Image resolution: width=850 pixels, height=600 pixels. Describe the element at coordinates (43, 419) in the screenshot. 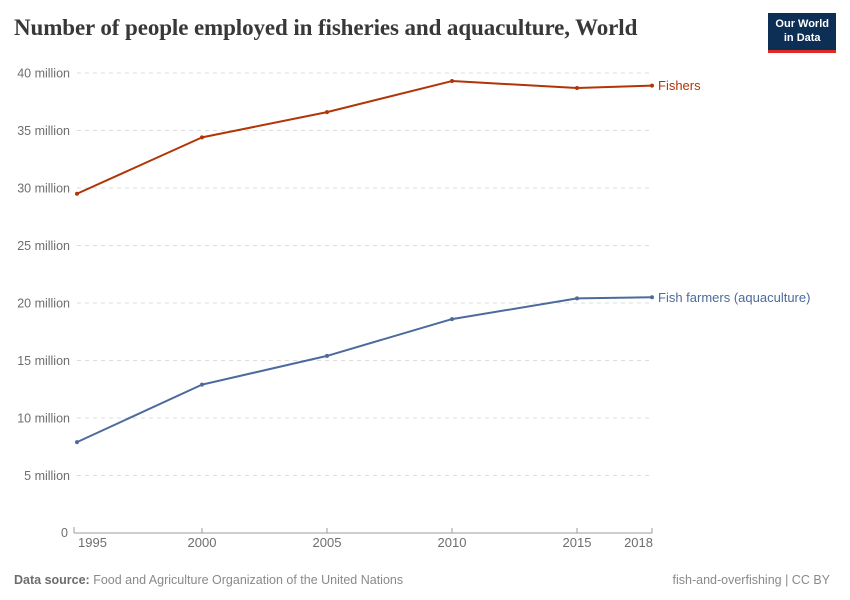

I see `y-axis-tick-label: 10 million` at that location.